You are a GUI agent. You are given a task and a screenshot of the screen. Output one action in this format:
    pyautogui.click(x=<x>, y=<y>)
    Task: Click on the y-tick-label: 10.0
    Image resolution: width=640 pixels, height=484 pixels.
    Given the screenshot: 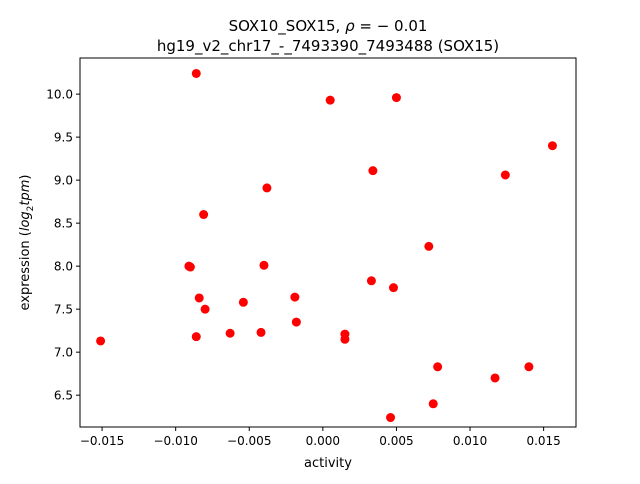 What is the action you would take?
    pyautogui.click(x=59, y=95)
    